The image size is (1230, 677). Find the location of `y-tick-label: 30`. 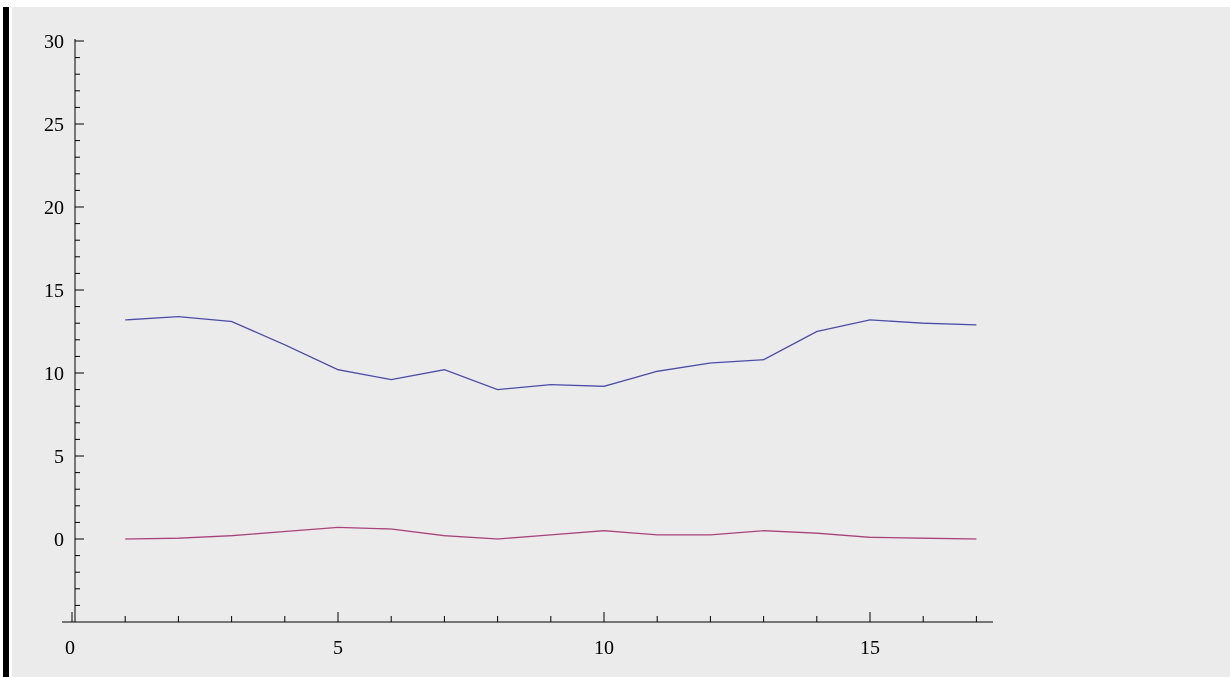

y-tick-label: 30 is located at coordinates (54, 42).